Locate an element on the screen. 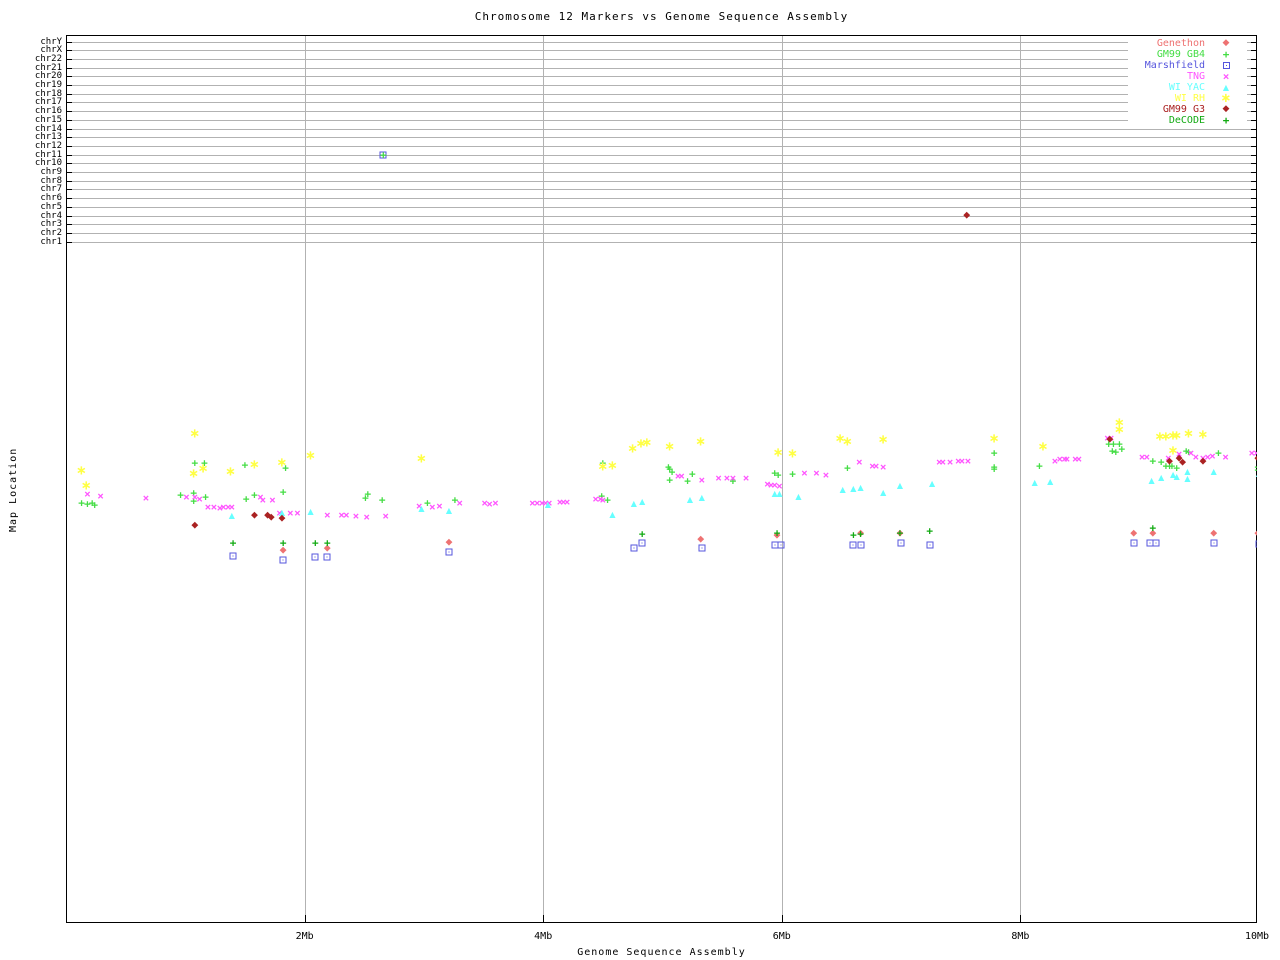 This screenshot has height=960, width=1280. x-tick-label: 6Mb is located at coordinates (781, 936).